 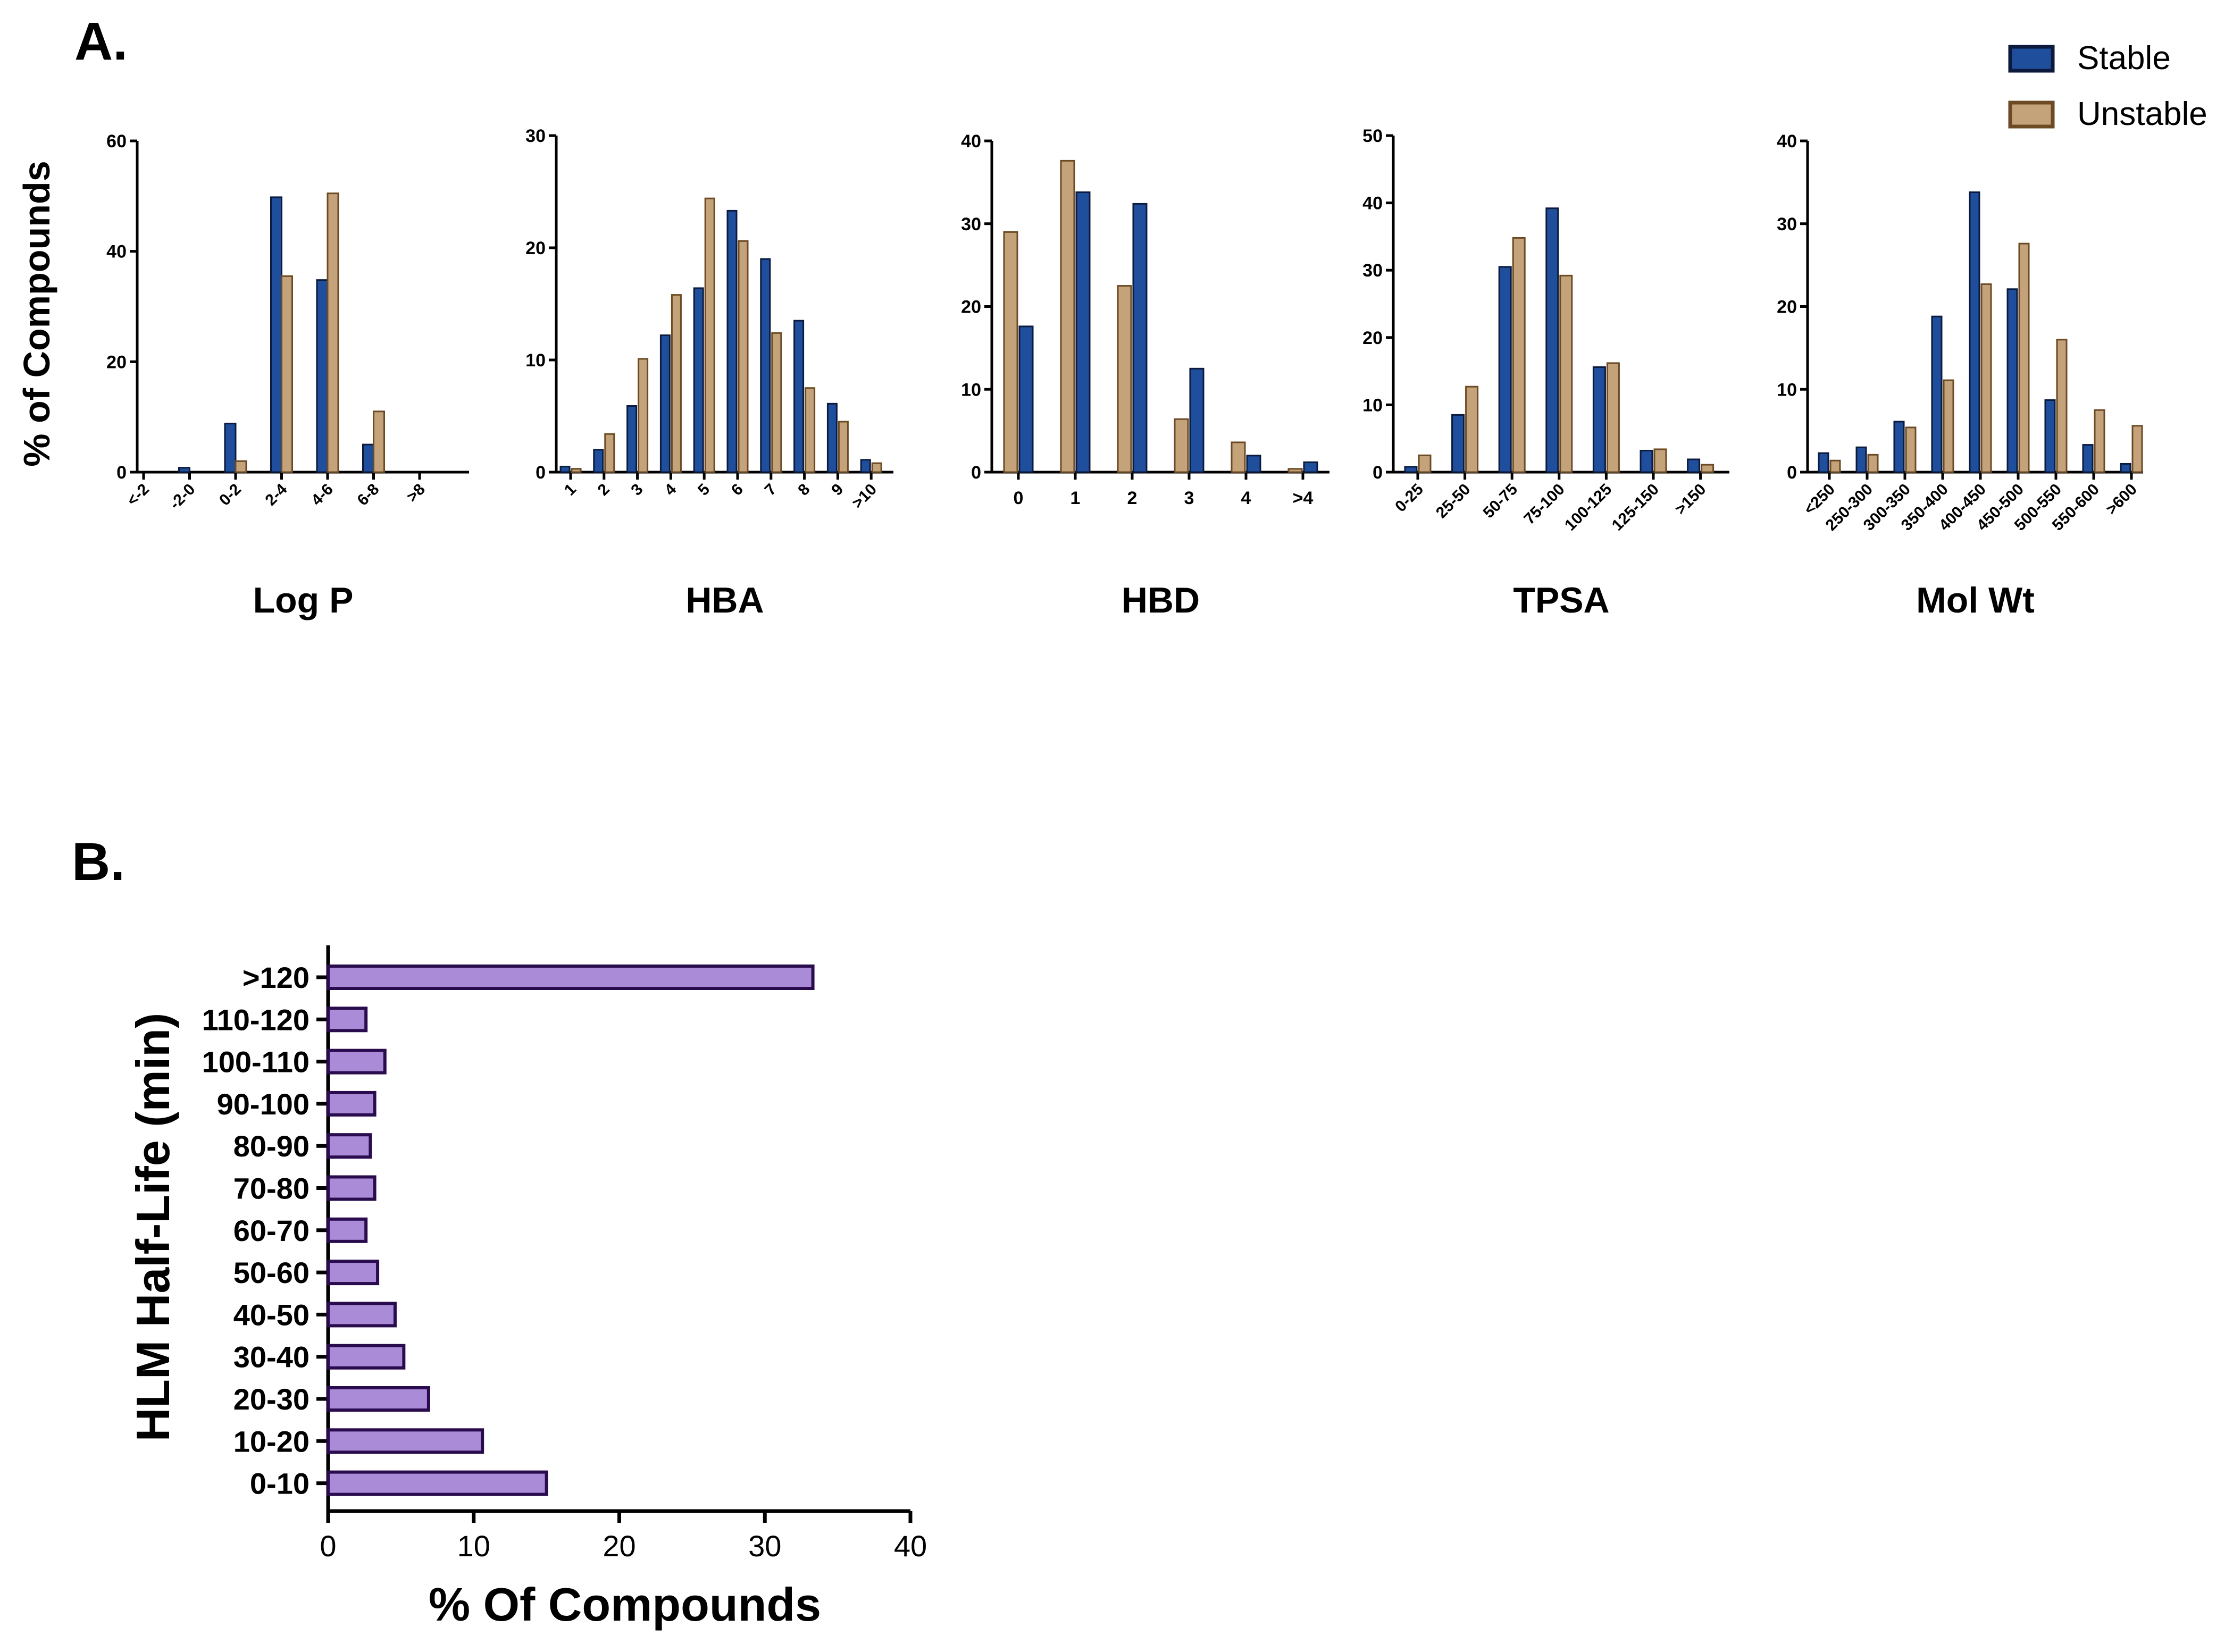 What do you see at coordinates (803, 490) in the screenshot?
I see `x-tick-label-8: 8` at bounding box center [803, 490].